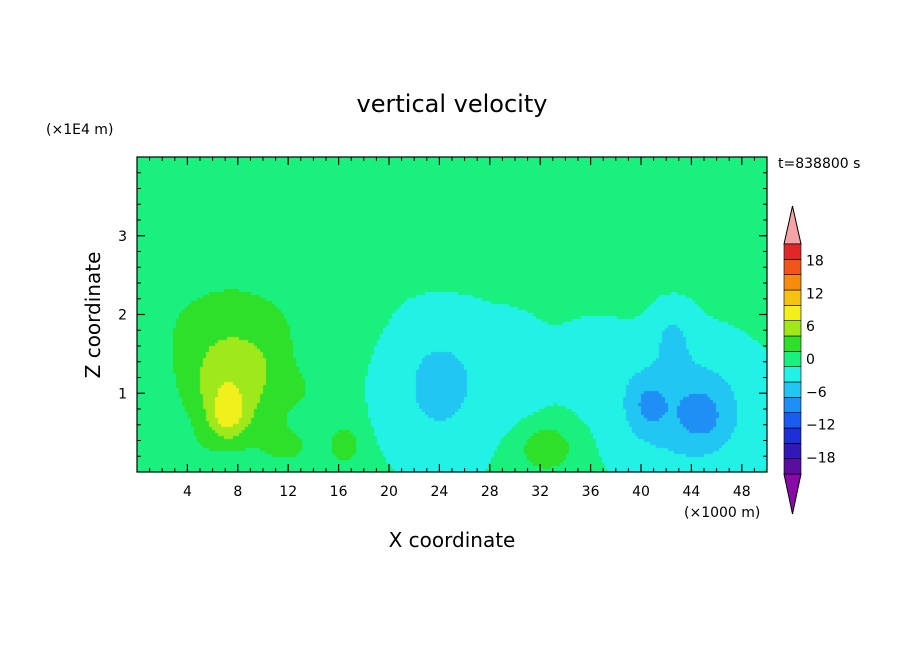 This screenshot has width=904, height=654. I want to click on colorbar-tick-label: −12, so click(821, 426).